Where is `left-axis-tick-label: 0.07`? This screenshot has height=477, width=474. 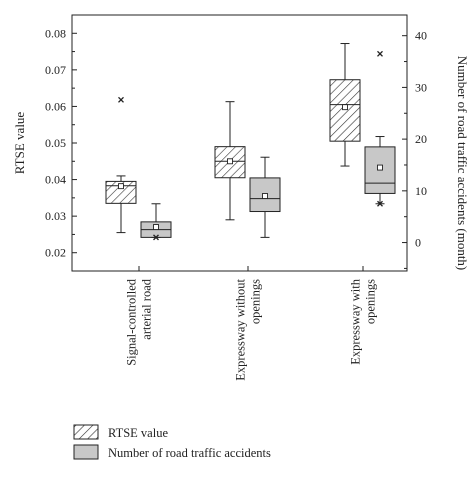 left-axis-tick-label: 0.07 is located at coordinates (55, 70).